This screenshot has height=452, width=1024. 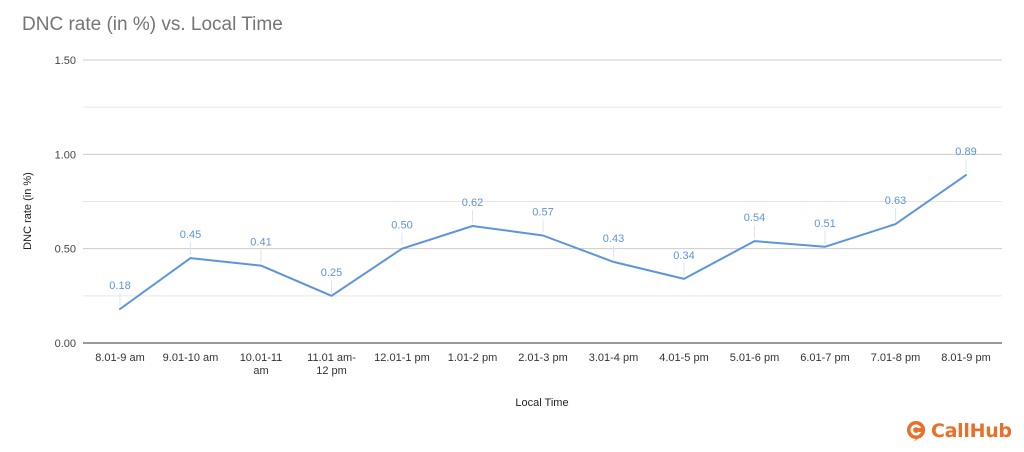 I want to click on data-label: 0.51, so click(x=824, y=224).